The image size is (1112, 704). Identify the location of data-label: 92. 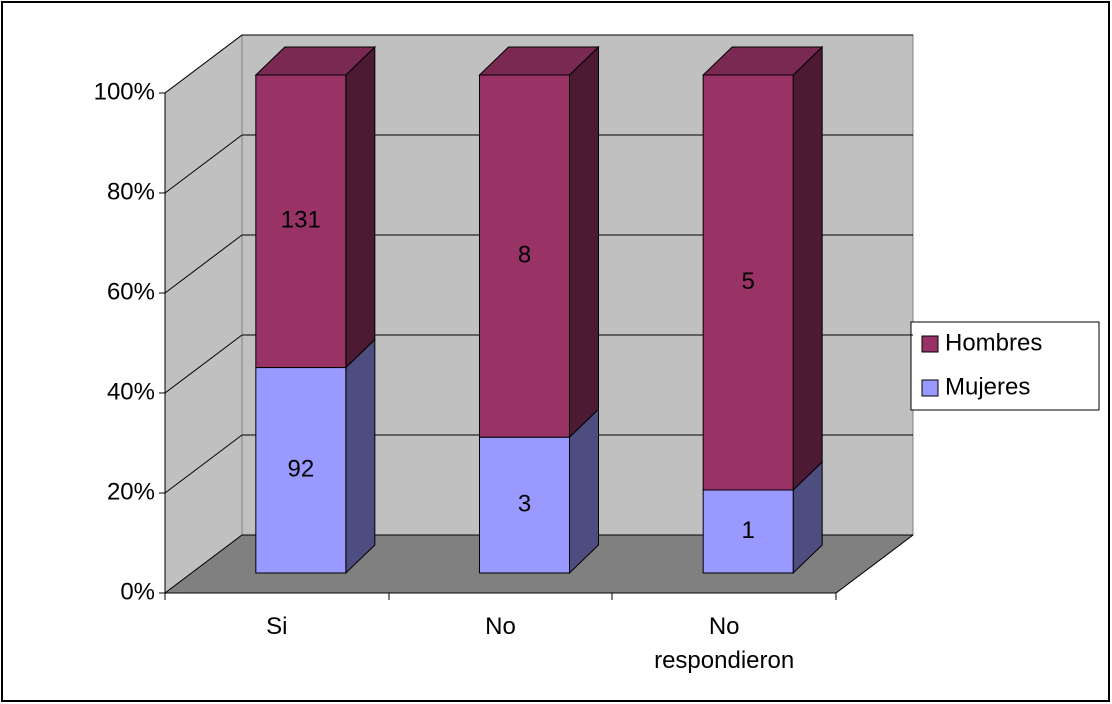
(300, 469).